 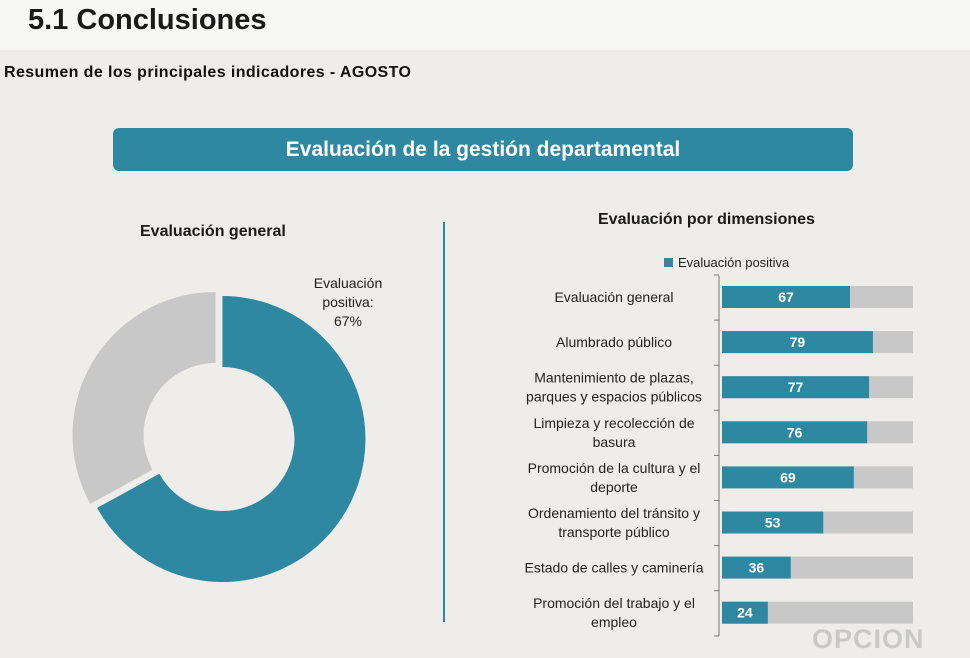 I want to click on bar-category-label: Alumbrado público, so click(x=614, y=342).